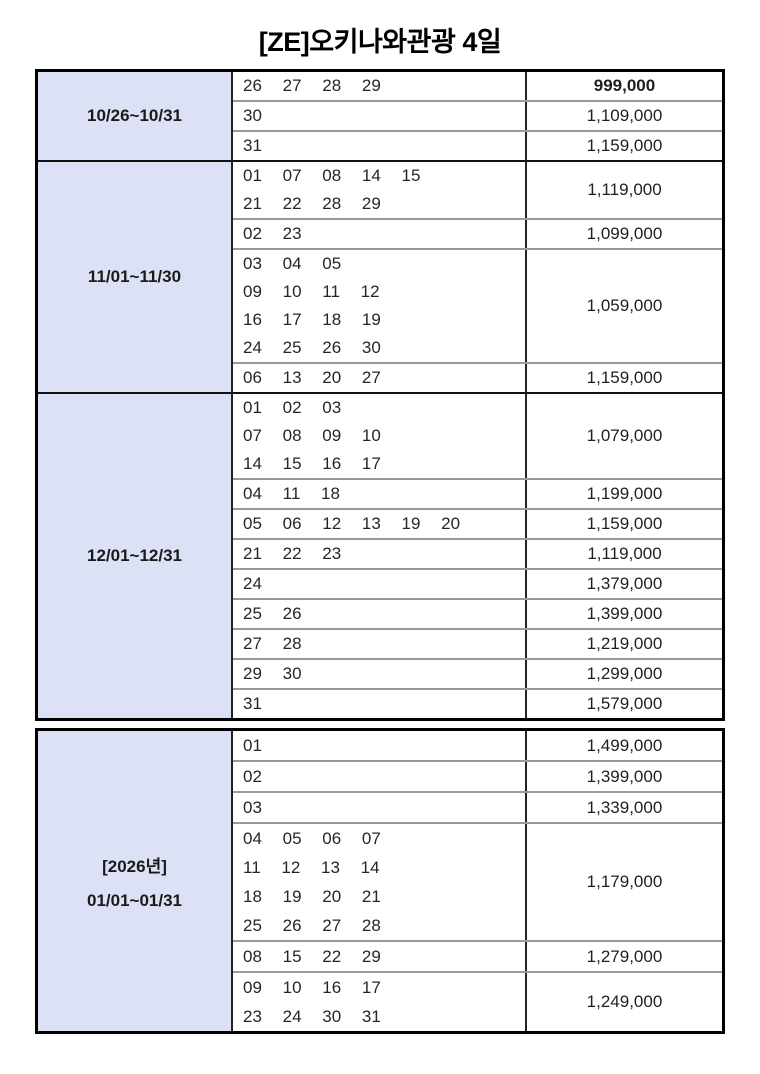  What do you see at coordinates (332, 189) in the screenshot?
I see `departure-dates-cell: 01 07 08 14 15 21 22 28 29` at bounding box center [332, 189].